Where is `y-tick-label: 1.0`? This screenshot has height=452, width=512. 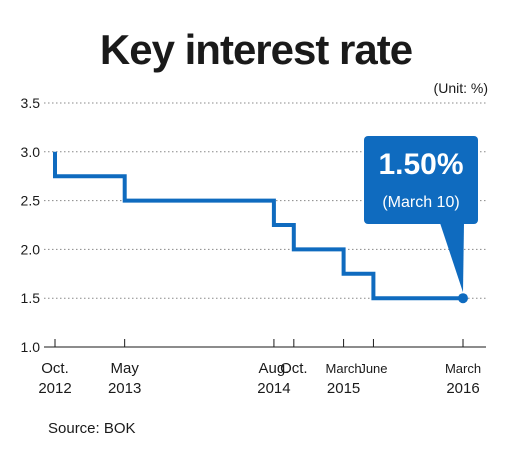 y-tick-label: 1.0 is located at coordinates (31, 347).